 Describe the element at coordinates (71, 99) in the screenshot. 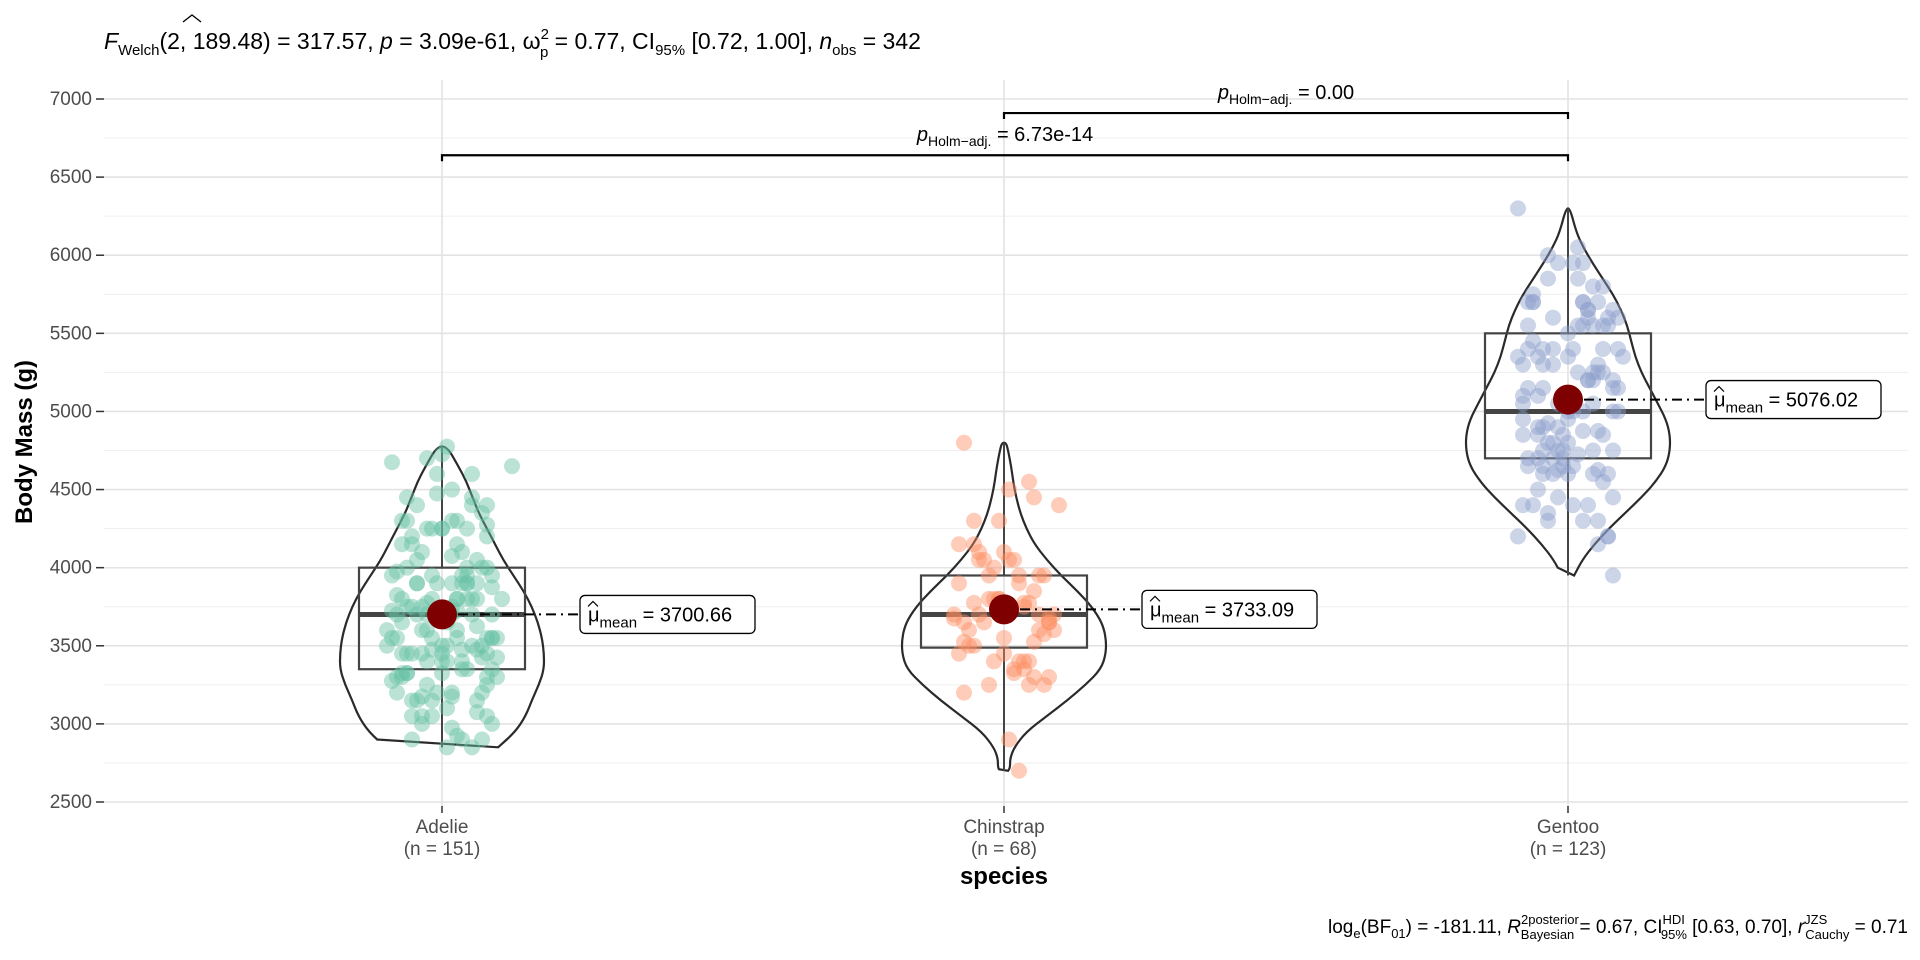

I see `y-tick-label: 7000` at that location.